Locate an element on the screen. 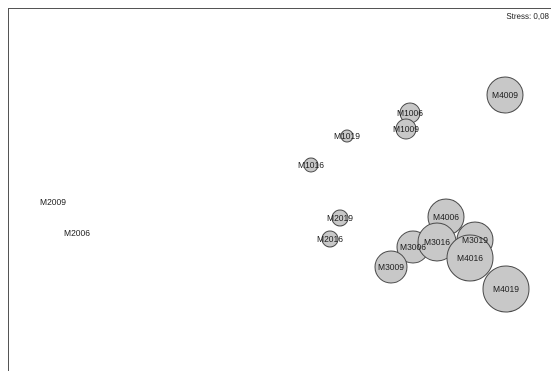  bubble-m3009 is located at coordinates (391, 267).